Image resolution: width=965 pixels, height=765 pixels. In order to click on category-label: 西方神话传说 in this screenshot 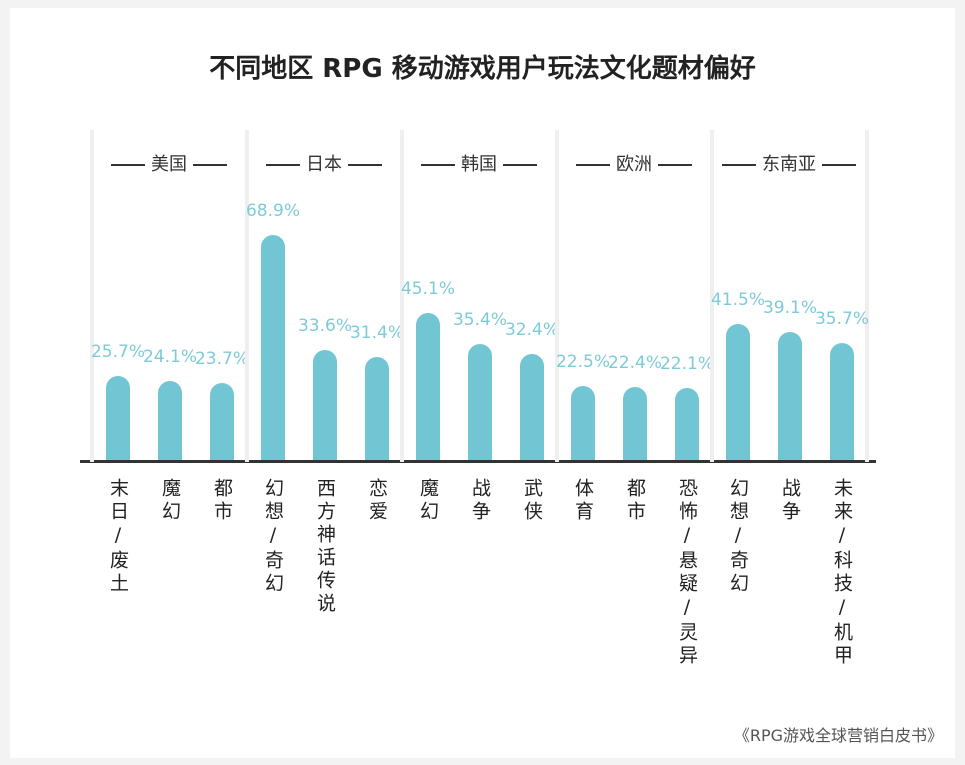, I will do `click(325, 547)`.